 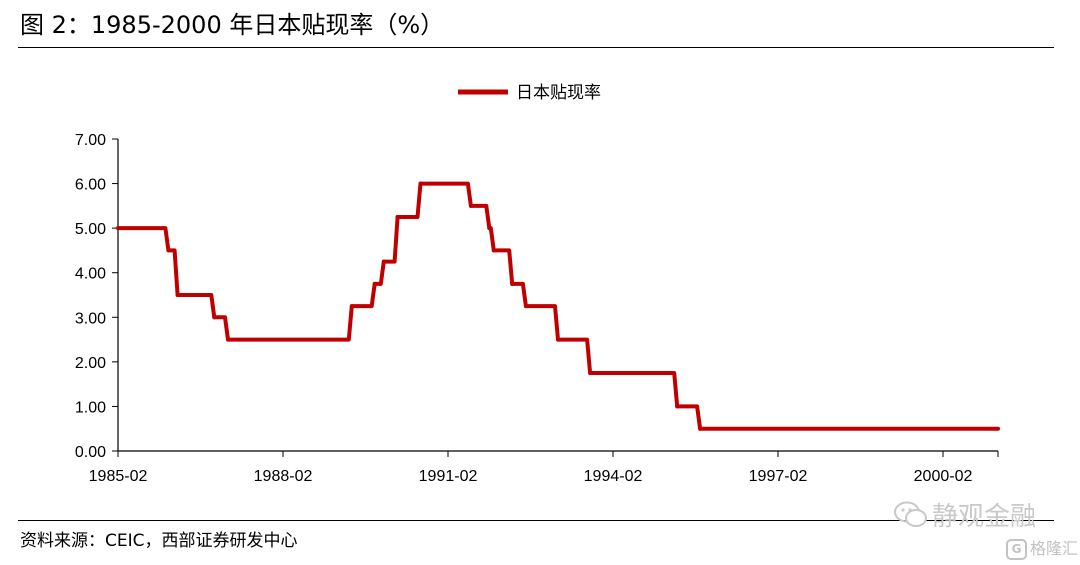 I want to click on watermark-sub-text: 格隆汇, so click(x=1054, y=548).